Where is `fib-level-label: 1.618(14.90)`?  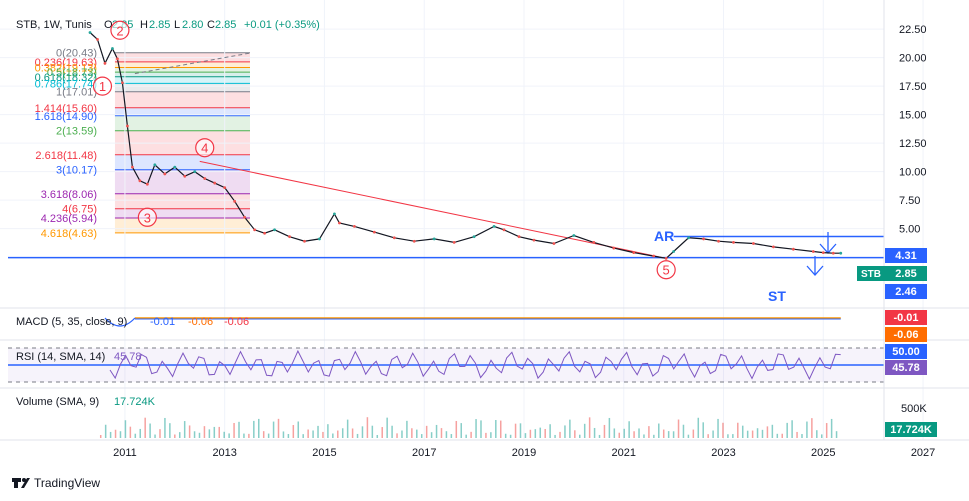
fib-level-label: 1.618(14.90) is located at coordinates (66, 117).